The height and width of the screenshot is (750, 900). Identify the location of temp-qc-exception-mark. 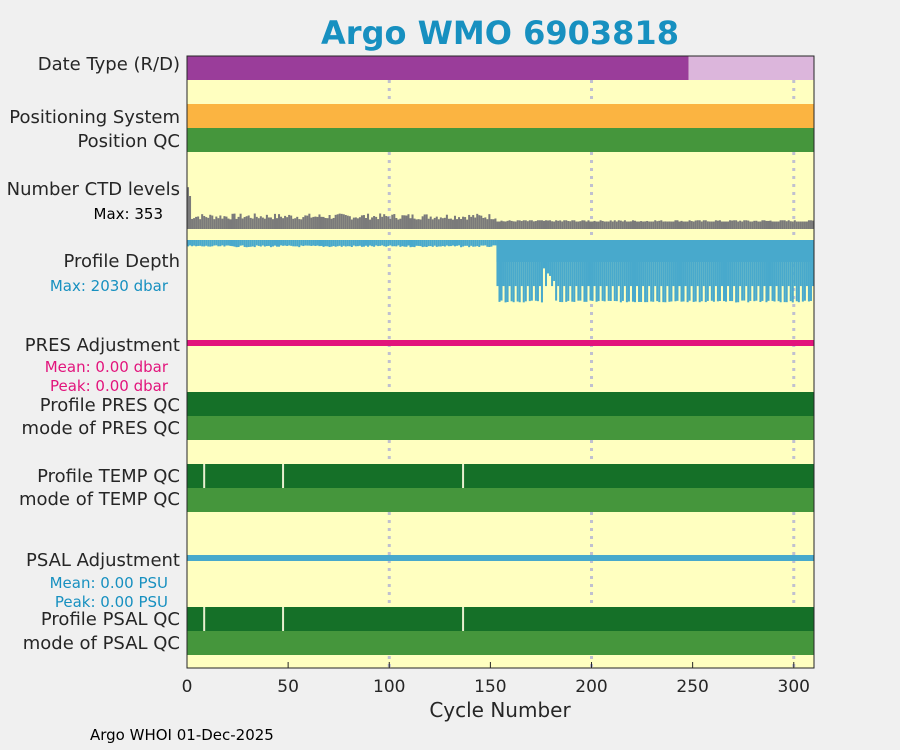
(204, 476).